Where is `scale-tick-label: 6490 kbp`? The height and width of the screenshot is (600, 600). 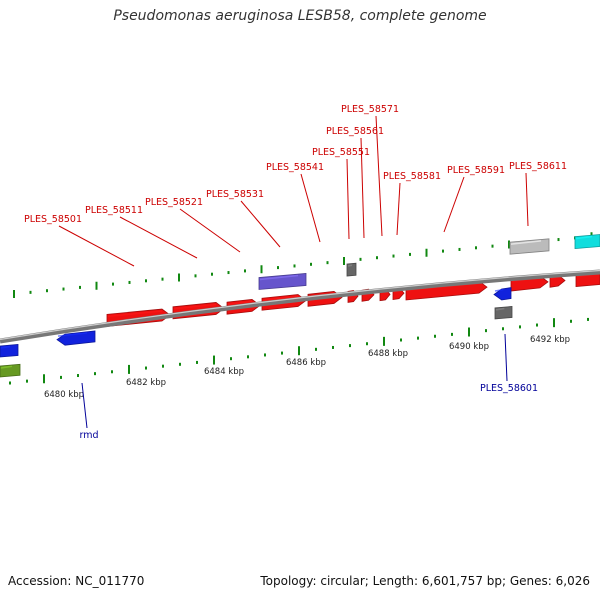 scale-tick-label: 6490 kbp is located at coordinates (469, 347).